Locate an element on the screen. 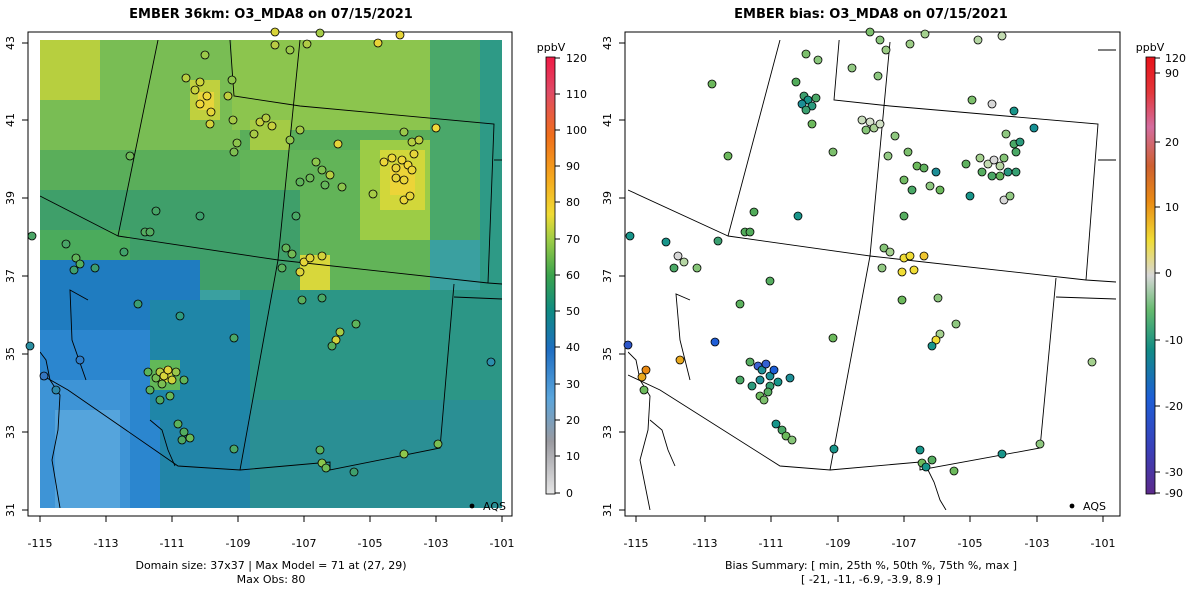 The width and height of the screenshot is (1200, 600). right-x-tick-label: -111 is located at coordinates (771, 543).